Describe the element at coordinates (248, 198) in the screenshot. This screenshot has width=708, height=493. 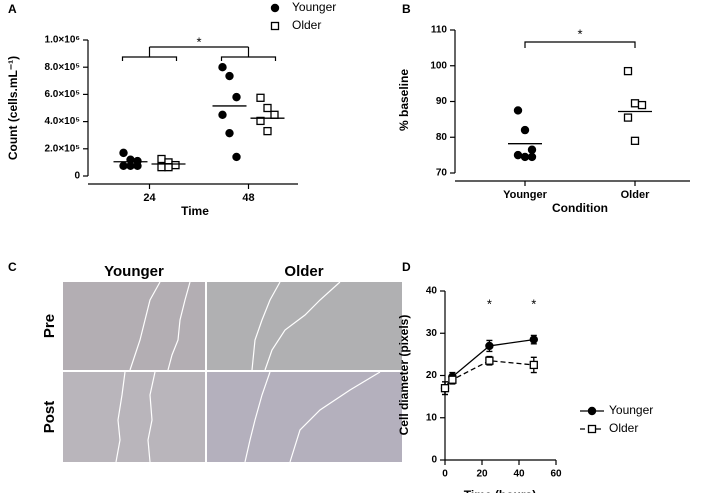
I see `x-tick-label: 48` at that location.